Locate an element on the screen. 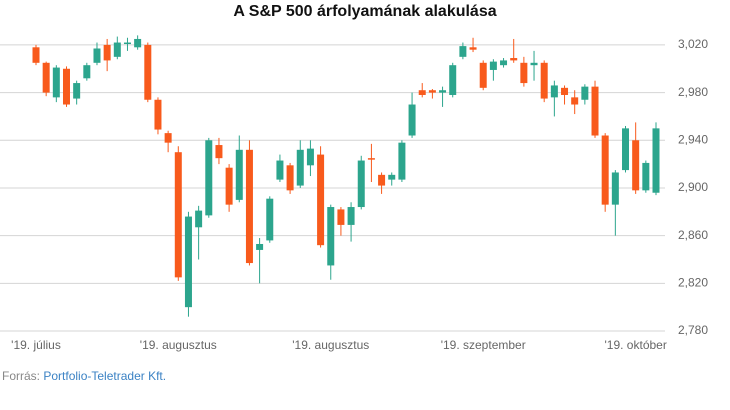  x-tick-label: '19. július is located at coordinates (36, 345).